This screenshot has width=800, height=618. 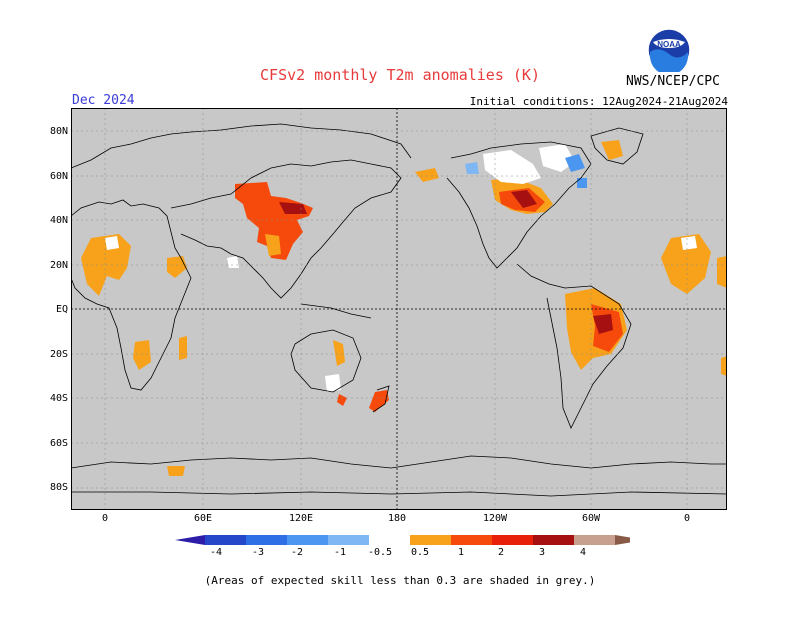 What do you see at coordinates (58, 220) in the screenshot?
I see `lat-label-40n: 40N` at bounding box center [58, 220].